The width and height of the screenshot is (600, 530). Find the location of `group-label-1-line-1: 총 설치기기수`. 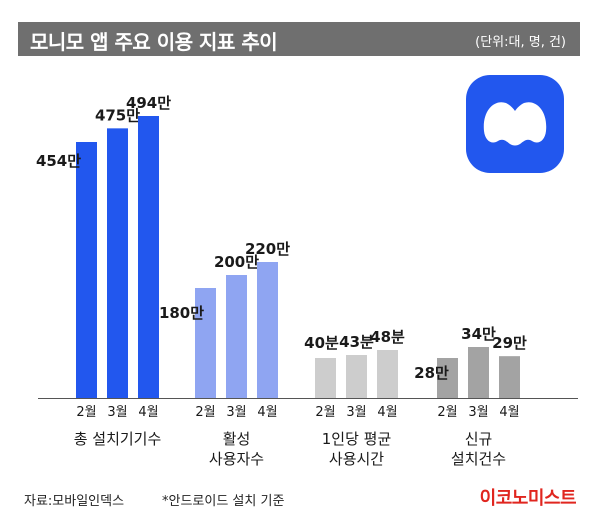

group-label-1-line-1: 총 설치기기수 is located at coordinates (118, 439).